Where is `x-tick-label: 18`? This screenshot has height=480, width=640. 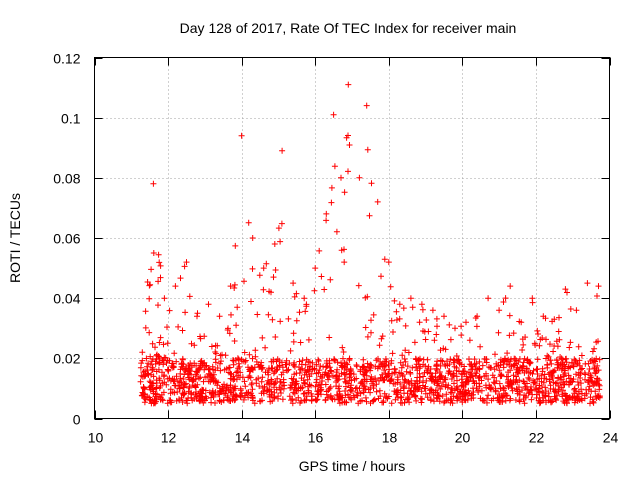
x-tick-label: 18 is located at coordinates (390, 438).